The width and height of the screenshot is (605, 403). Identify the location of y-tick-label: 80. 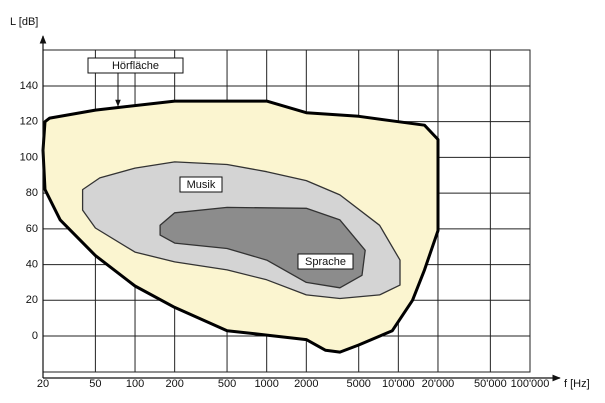
(32, 193).